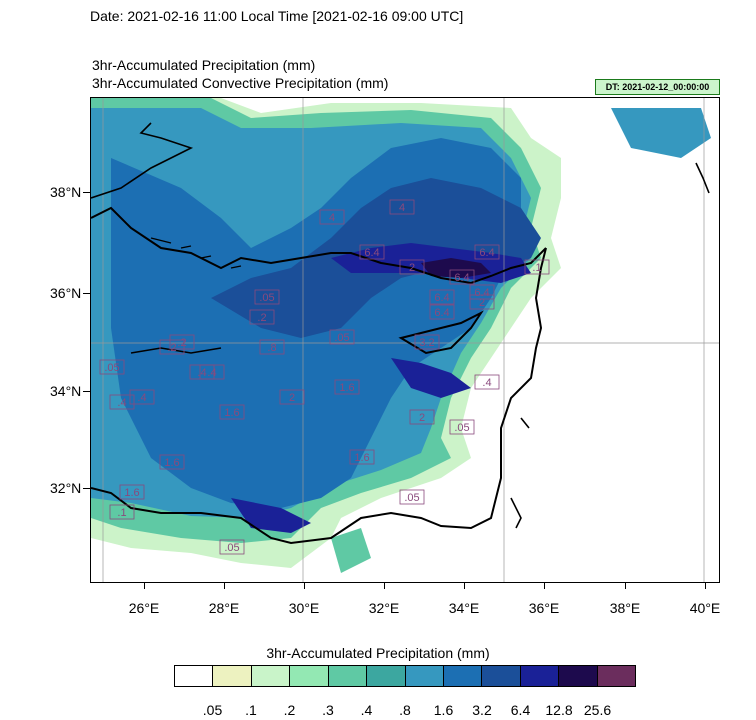 The width and height of the screenshot is (756, 720). What do you see at coordinates (224, 608) in the screenshot?
I see `lon-label: 28°E` at bounding box center [224, 608].